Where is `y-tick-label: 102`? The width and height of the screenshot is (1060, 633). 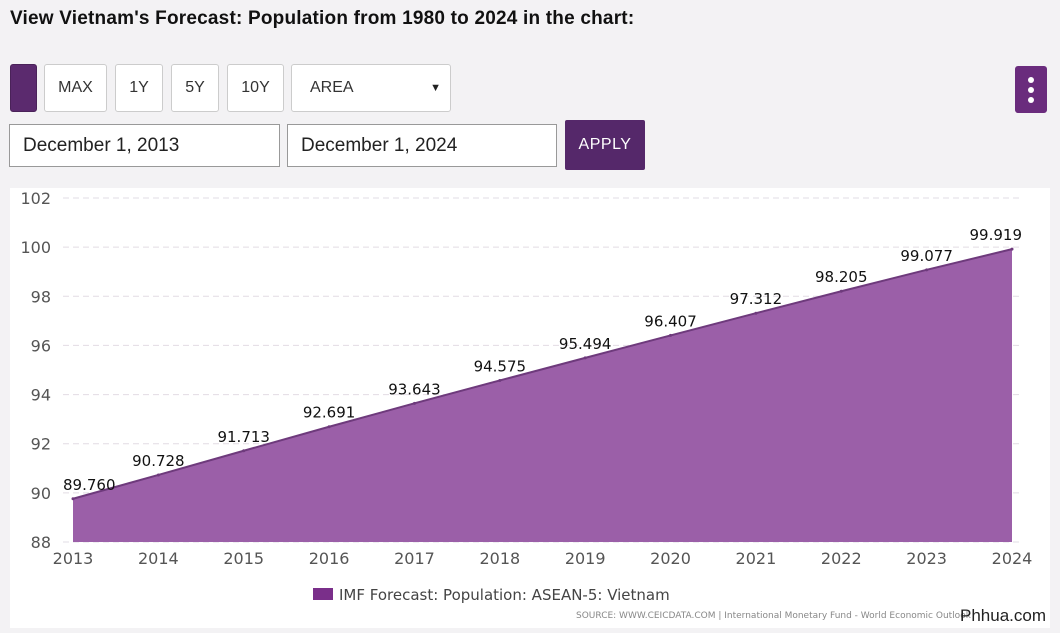 y-tick-label: 102 is located at coordinates (35, 198).